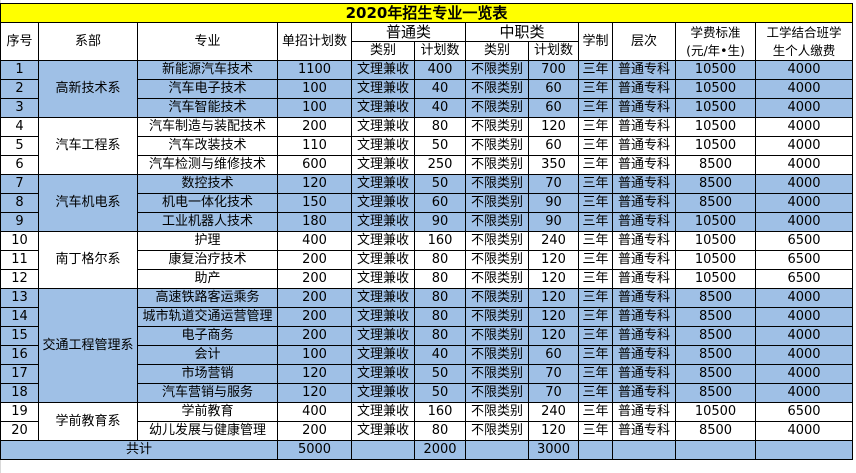  Describe the element at coordinates (207, 222) in the screenshot. I see `cell-major: 工业机器人技术` at that location.